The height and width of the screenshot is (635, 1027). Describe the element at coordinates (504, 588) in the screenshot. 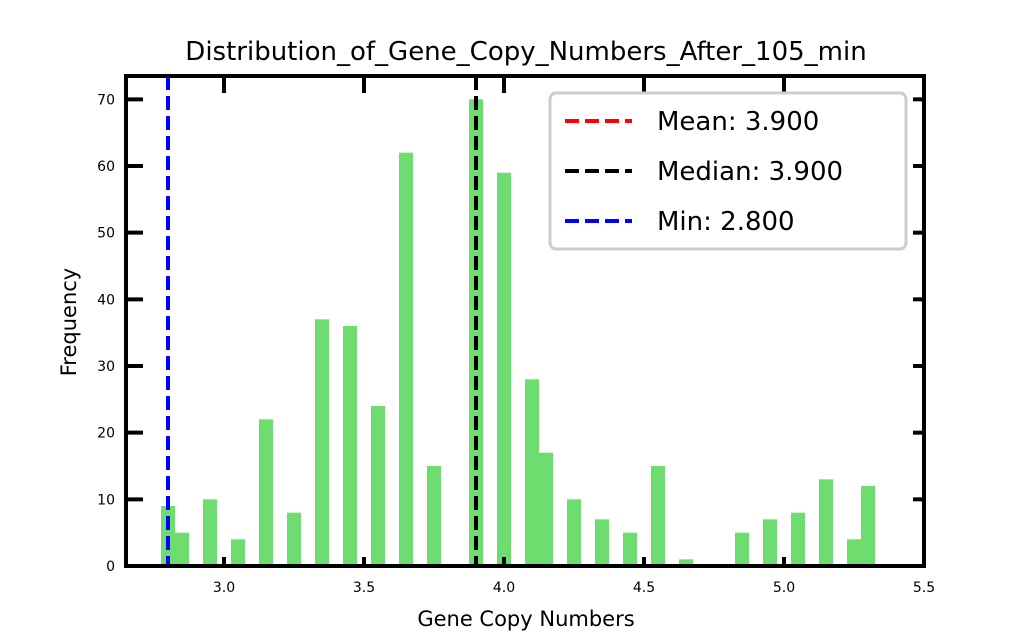

I see `x-tick-label: 4.0` at that location.